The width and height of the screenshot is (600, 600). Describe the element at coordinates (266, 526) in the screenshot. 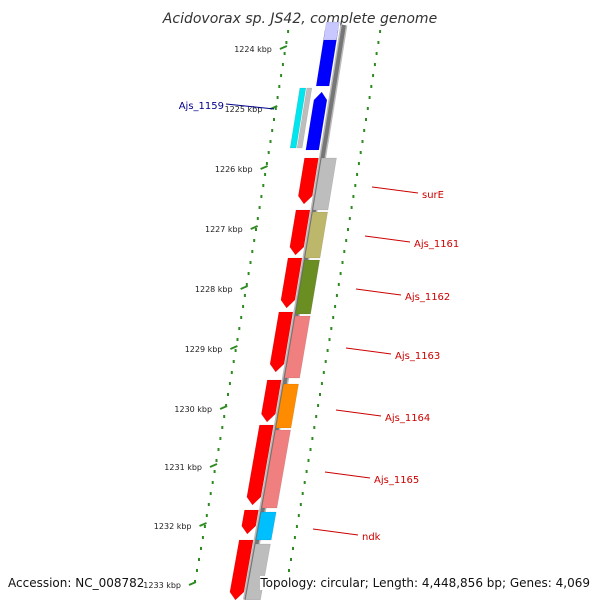

I see `ndk-feature` at that location.